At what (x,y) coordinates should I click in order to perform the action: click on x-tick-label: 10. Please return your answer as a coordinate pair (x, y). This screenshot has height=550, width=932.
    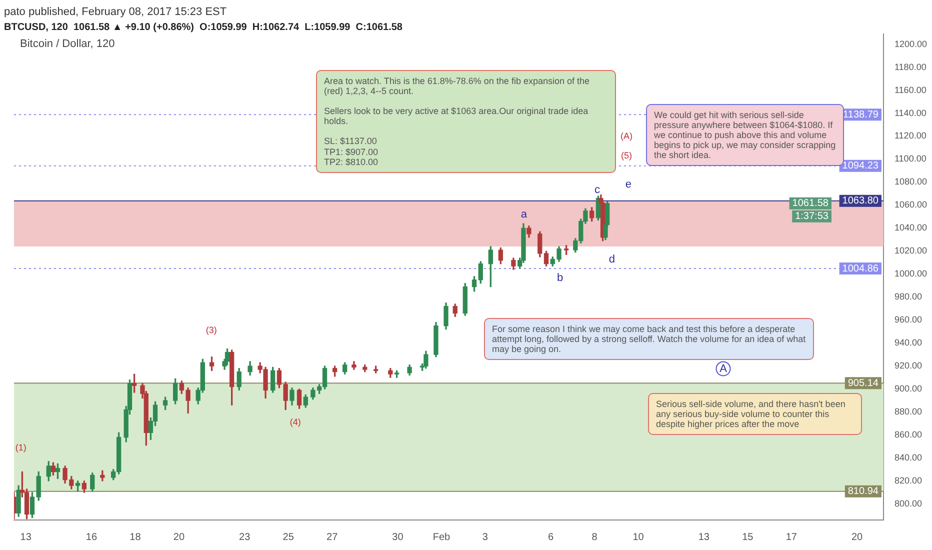
    Looking at the image, I should click on (638, 537).